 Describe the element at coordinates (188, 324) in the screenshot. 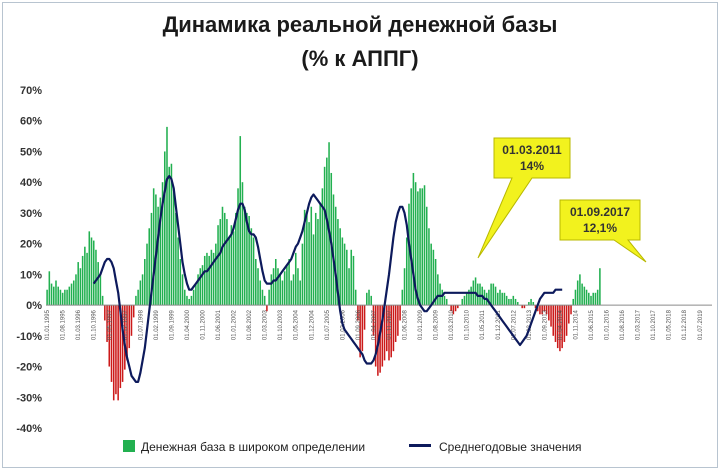

I see `x-tick-label: 01.04.2000` at that location.